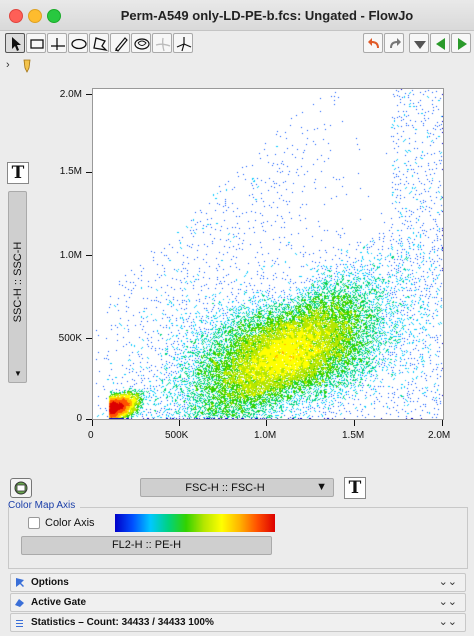 Image resolution: width=474 pixels, height=636 pixels. Describe the element at coordinates (353, 435) in the screenshot. I see `x-tick: 1.5M` at that location.